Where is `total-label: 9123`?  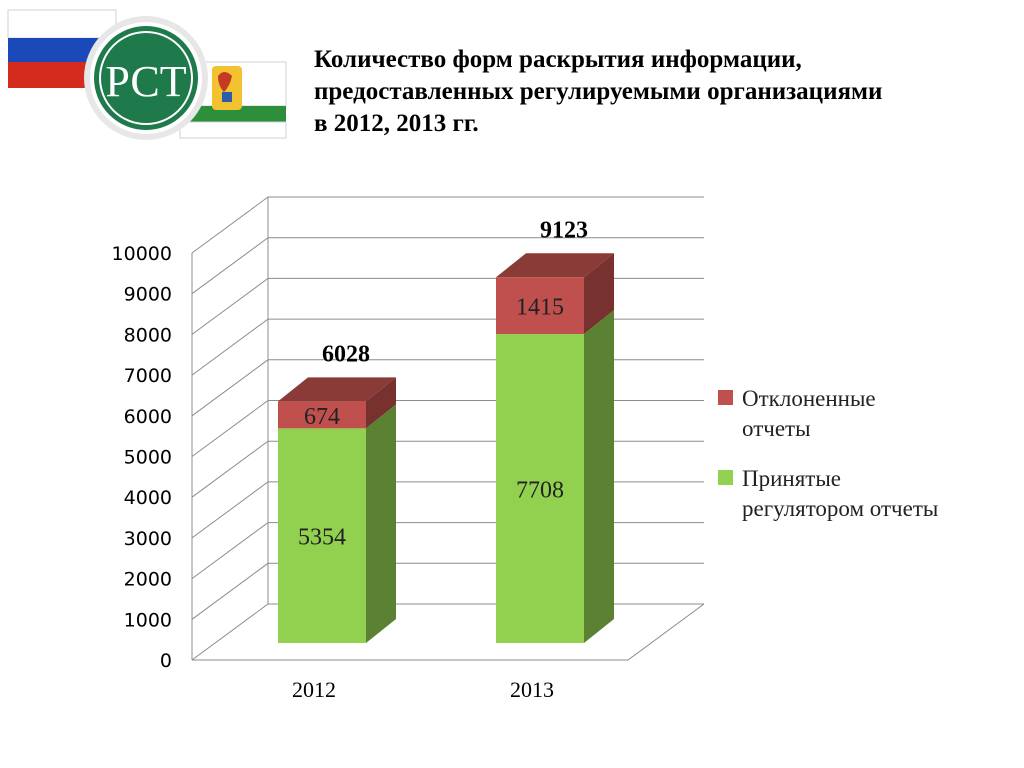 total-label: 9123 is located at coordinates (564, 230).